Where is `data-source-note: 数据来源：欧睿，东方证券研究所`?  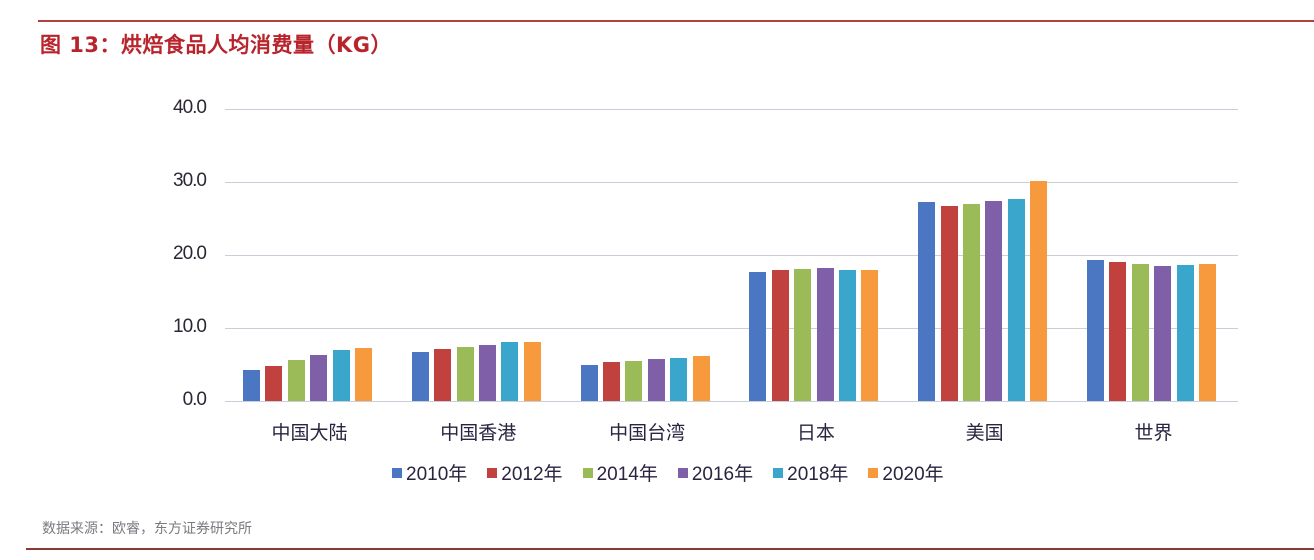
data-source-note: 数据来源：欧睿，东方证券研究所 is located at coordinates (147, 529).